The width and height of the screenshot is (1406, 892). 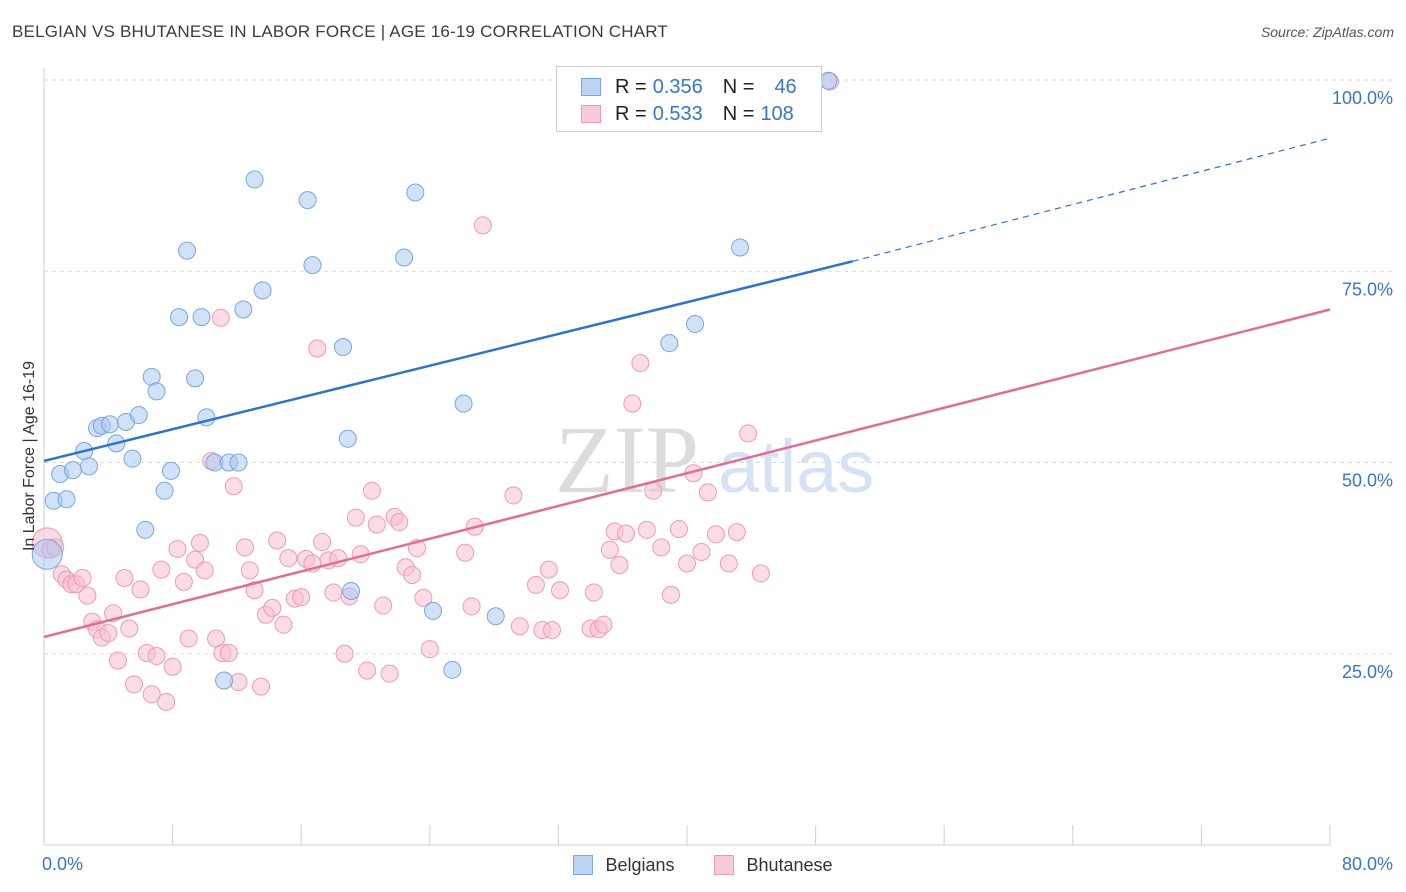 I want to click on y-axis-label: In Labor Force | Age 16-19, so click(x=29, y=456).